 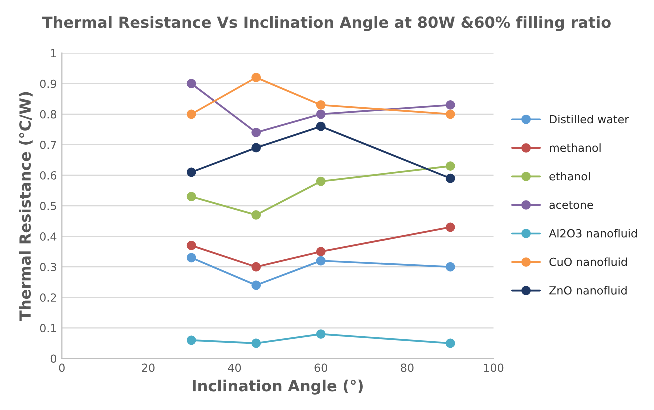 I want to click on x-tick-label: 40, so click(x=235, y=368).